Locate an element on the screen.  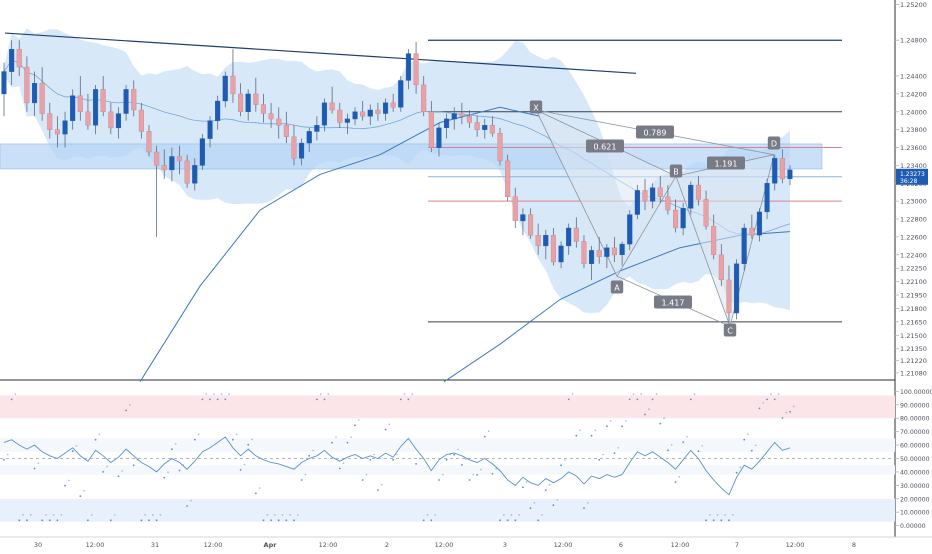
point-b-label-text: B is located at coordinates (676, 172).